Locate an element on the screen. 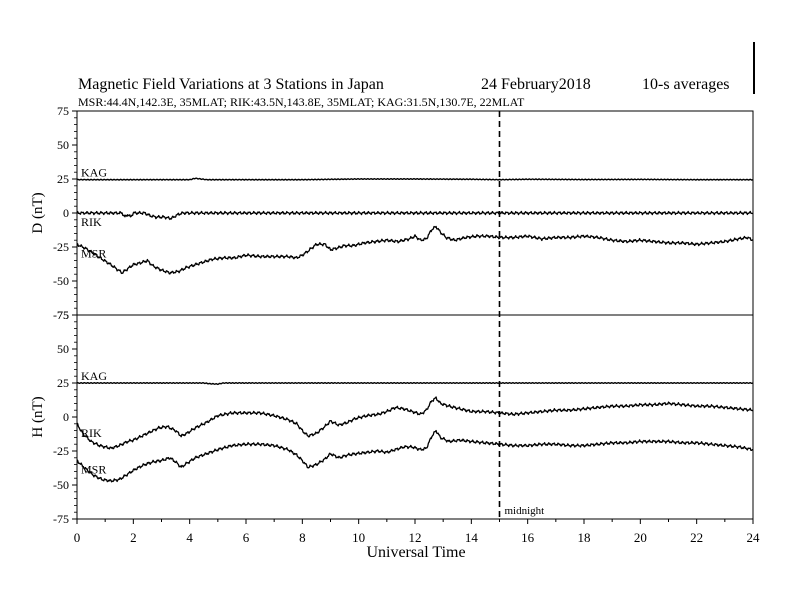  x-tick-label: 16 is located at coordinates (528, 537).